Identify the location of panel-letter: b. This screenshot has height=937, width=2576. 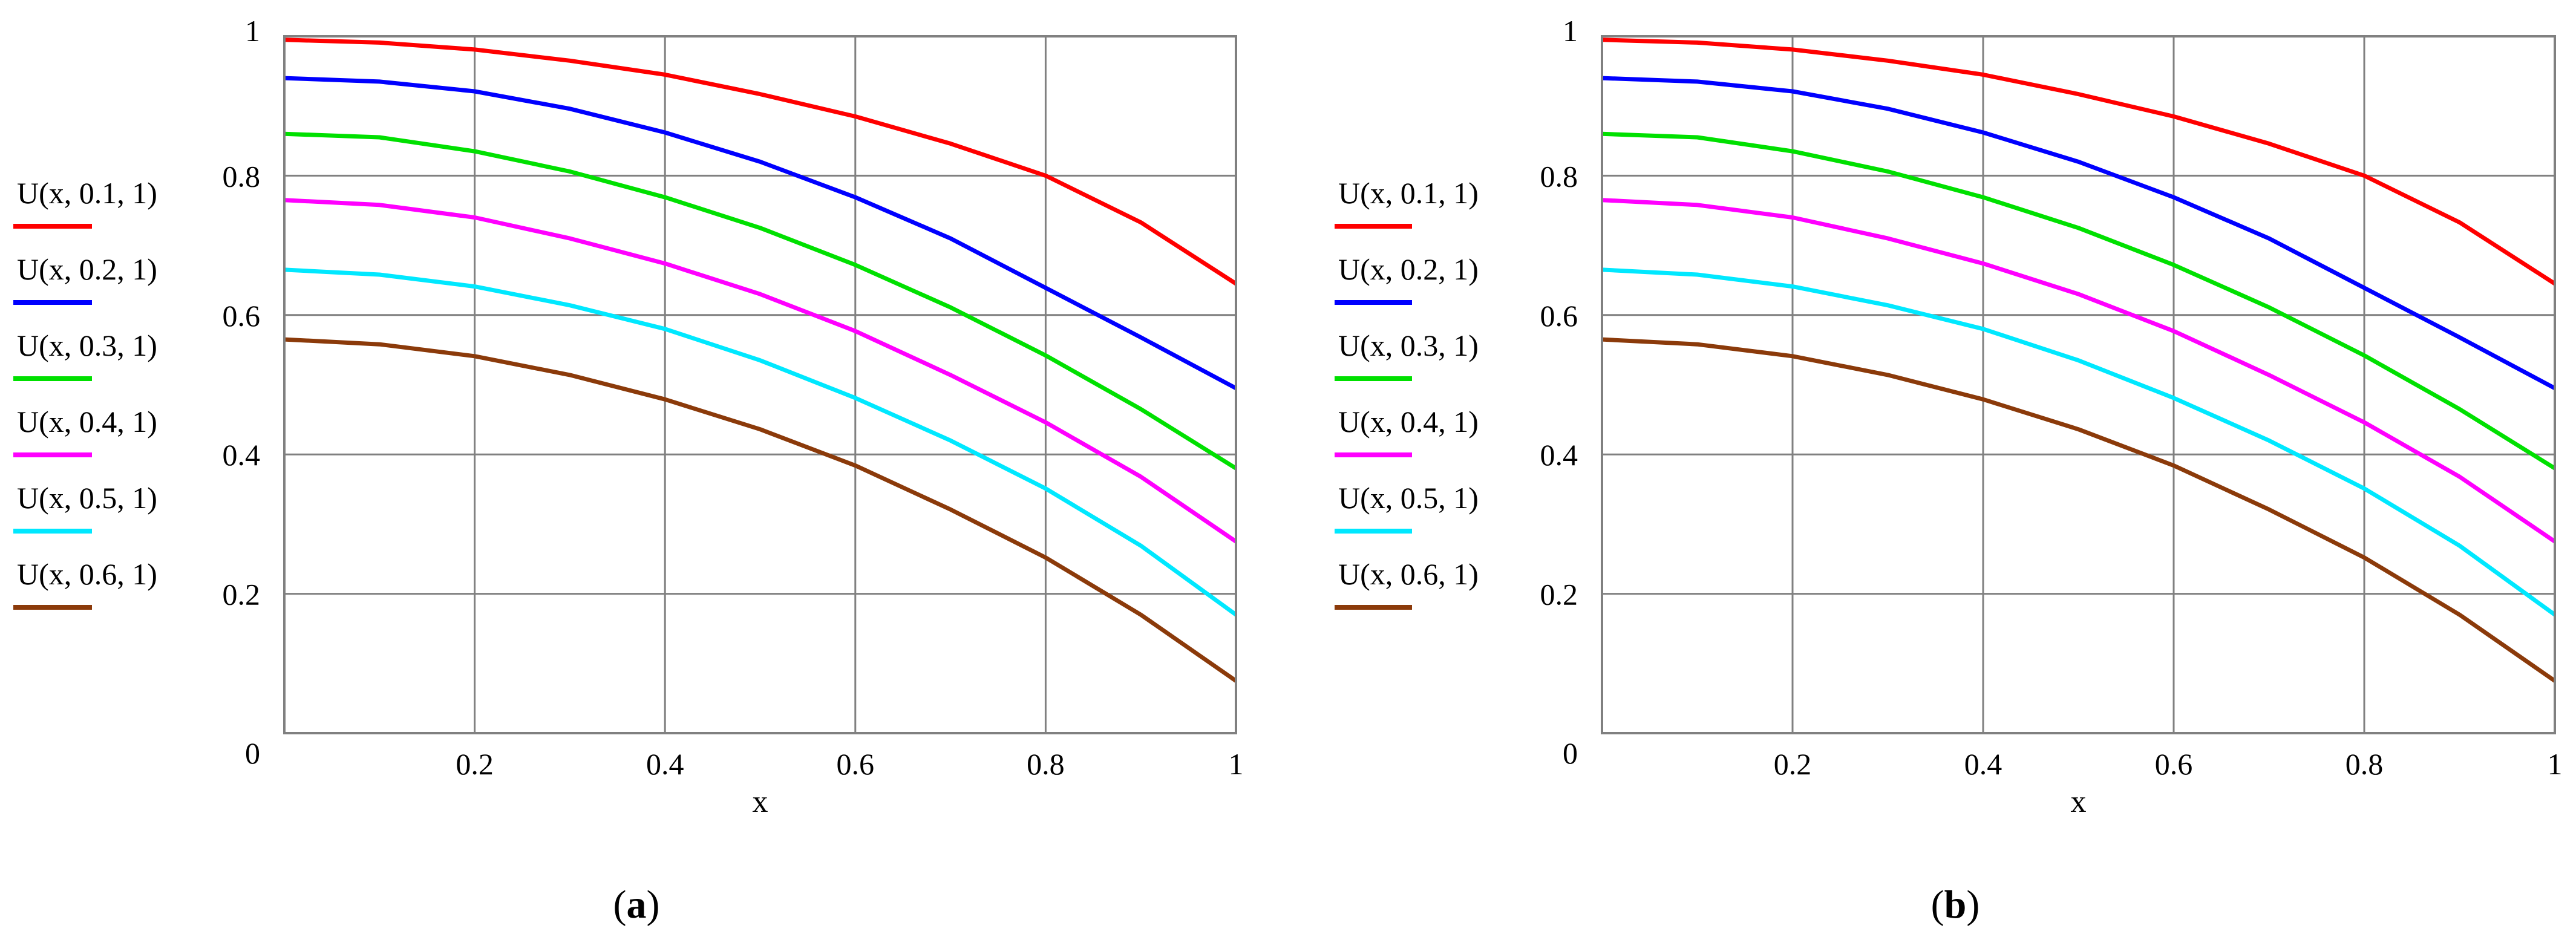
(1955, 905).